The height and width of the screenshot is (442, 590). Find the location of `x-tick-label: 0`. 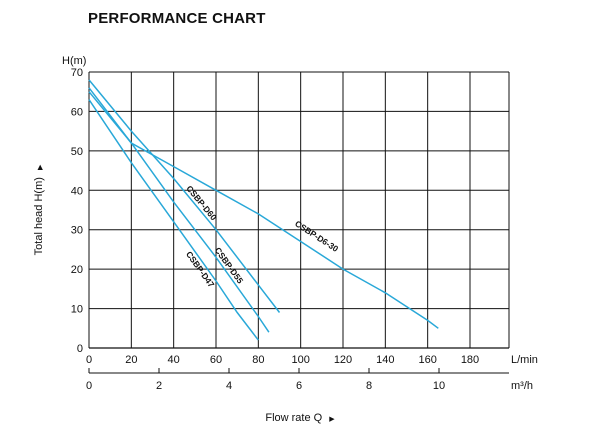

x-tick-label: 0 is located at coordinates (89, 360).